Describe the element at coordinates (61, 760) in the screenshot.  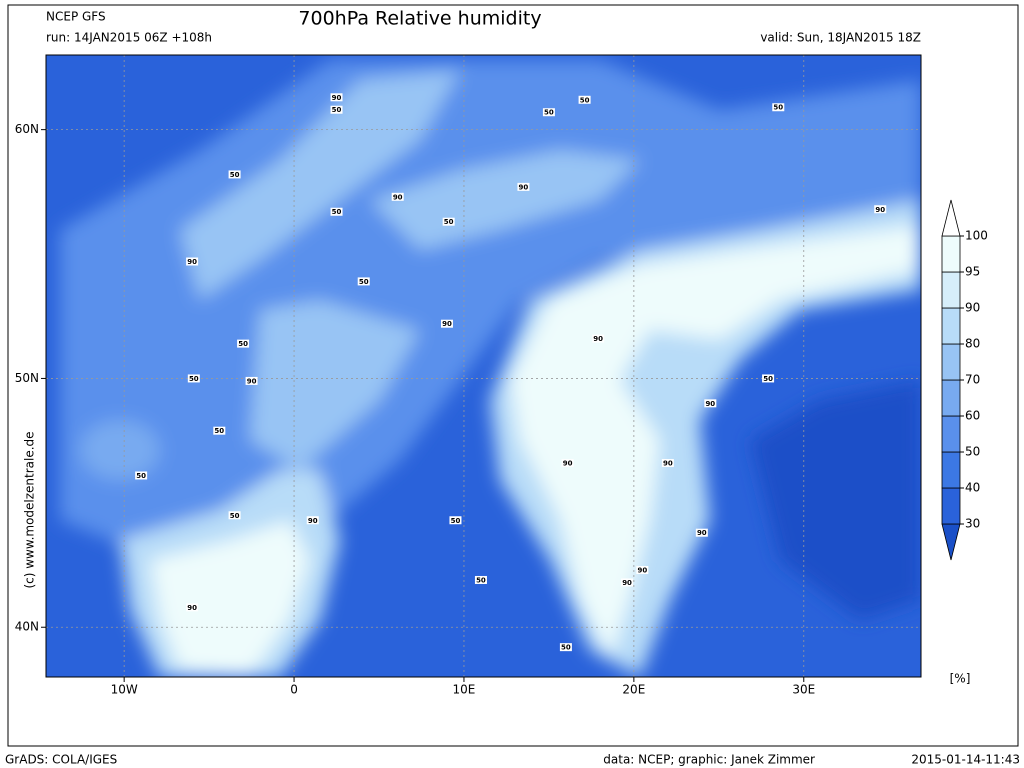
I see `footer-software: GrADS: COLA/IGES` at that location.